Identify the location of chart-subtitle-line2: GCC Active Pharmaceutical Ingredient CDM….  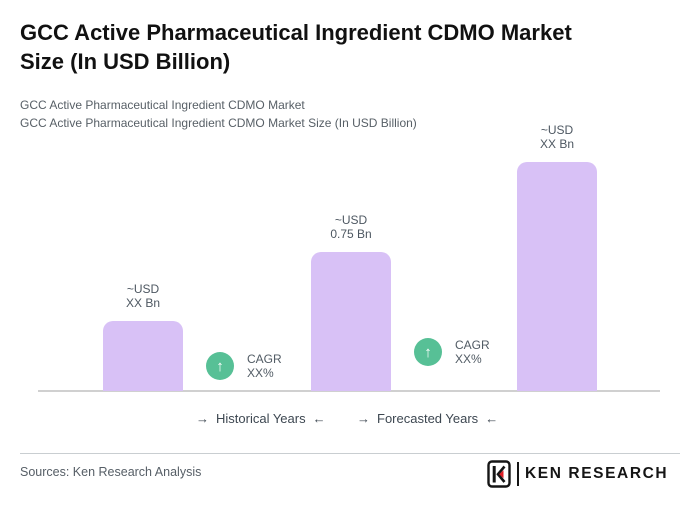
(218, 123).